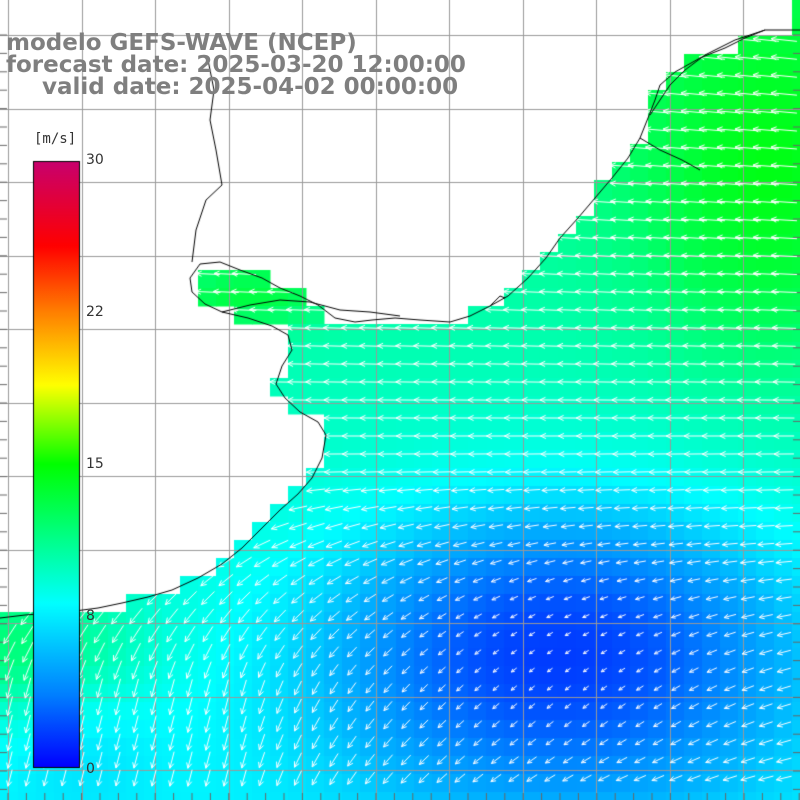 This screenshot has width=800, height=800. Describe the element at coordinates (90, 616) in the screenshot. I see `colorbar-tick-label: 8` at that location.